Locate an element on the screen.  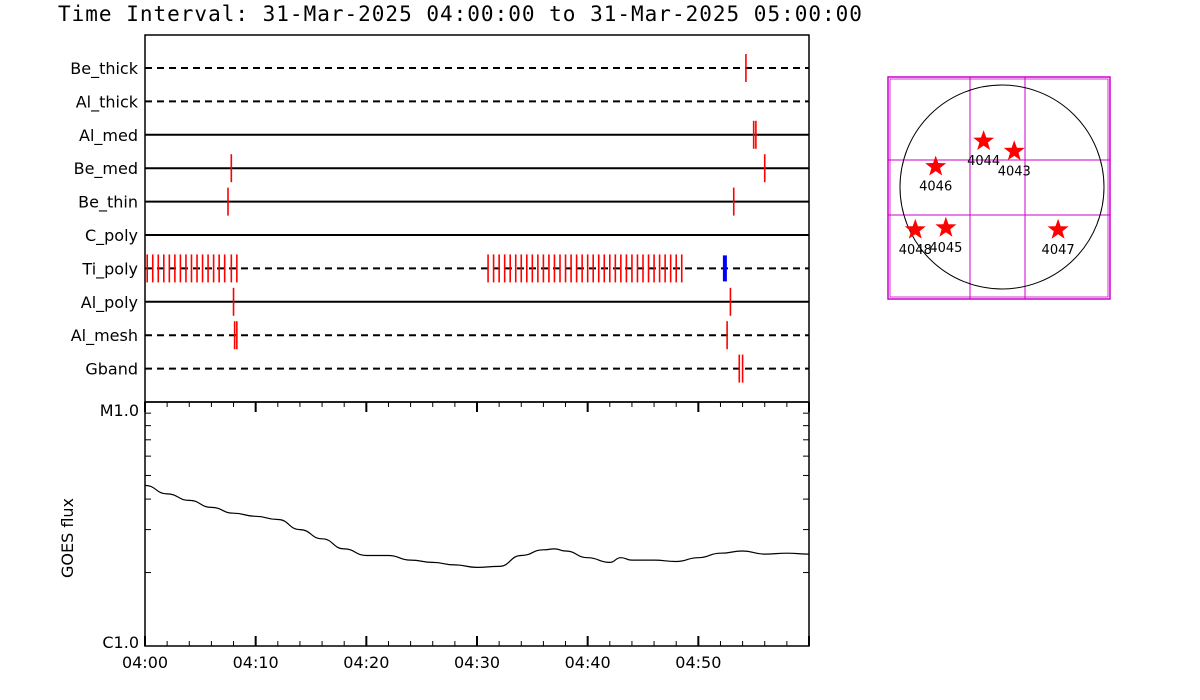
y-tick-label: C1.0 is located at coordinates (120, 642).